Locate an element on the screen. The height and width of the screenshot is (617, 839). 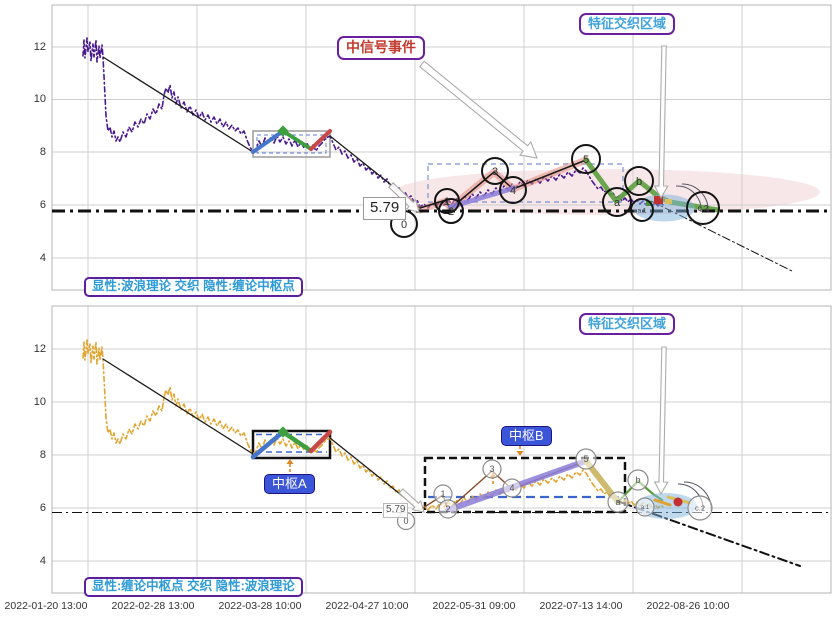
red-marker-upper is located at coordinates (658, 200).